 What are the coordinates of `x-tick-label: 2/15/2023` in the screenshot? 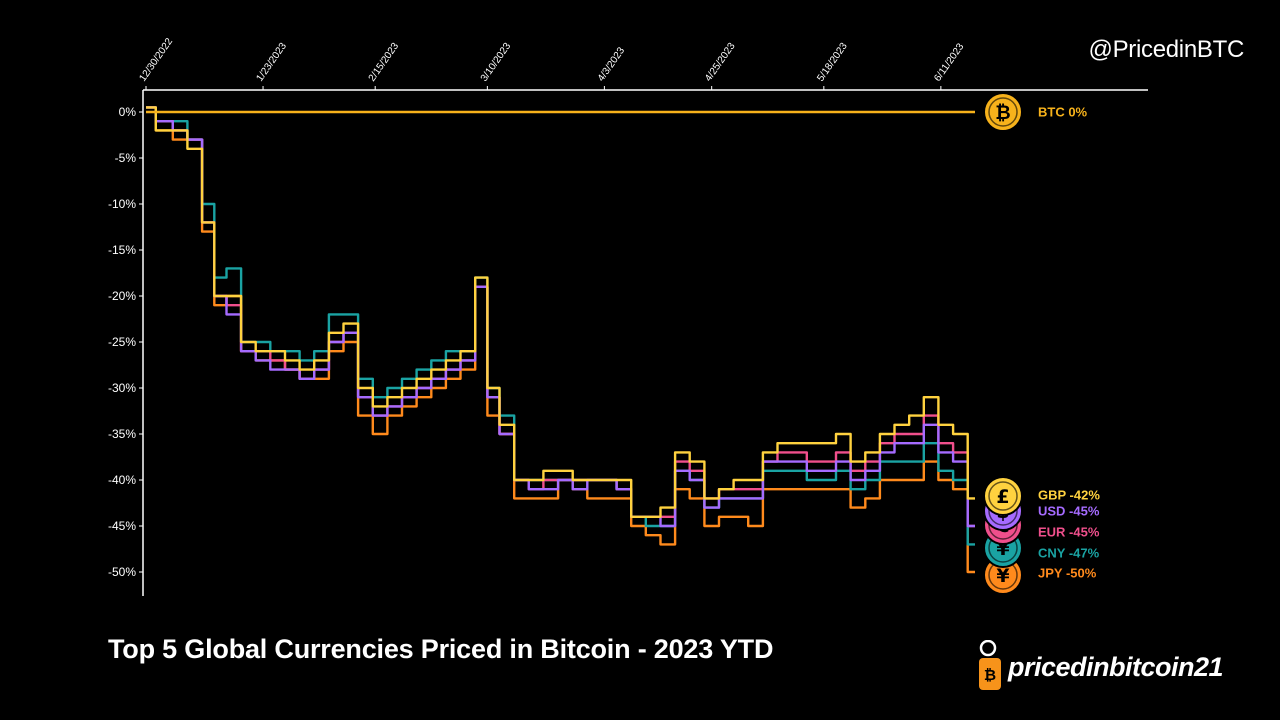 It's located at (384, 62).